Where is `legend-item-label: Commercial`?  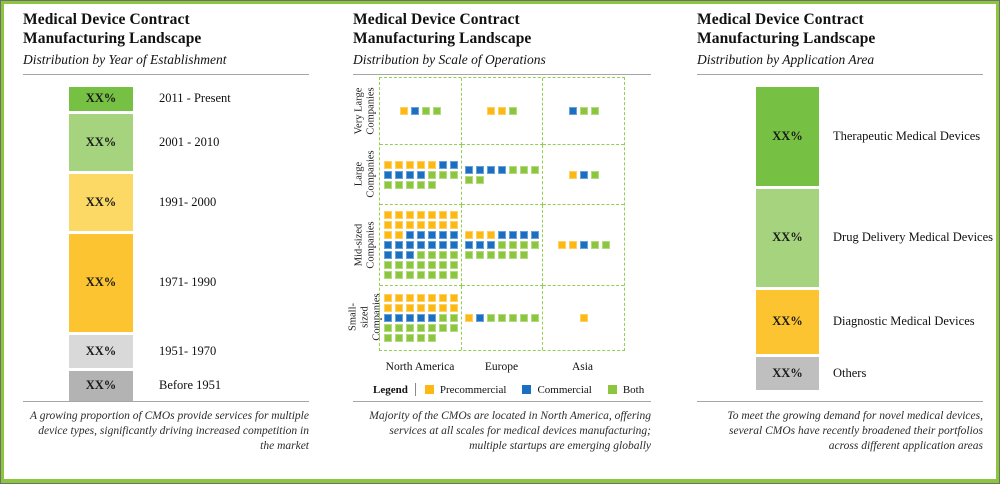
legend-item-label: Commercial is located at coordinates (564, 389).